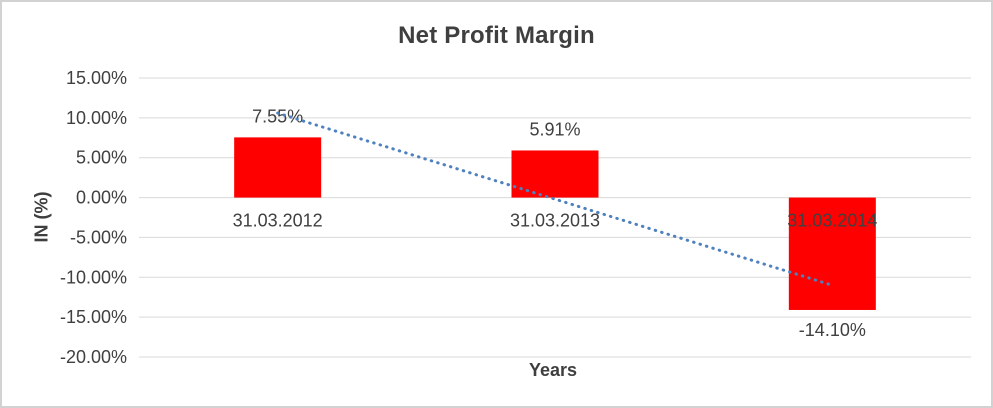 The width and height of the screenshot is (993, 408). What do you see at coordinates (496, 35) in the screenshot?
I see `chart-title: Net Profit Margin` at bounding box center [496, 35].